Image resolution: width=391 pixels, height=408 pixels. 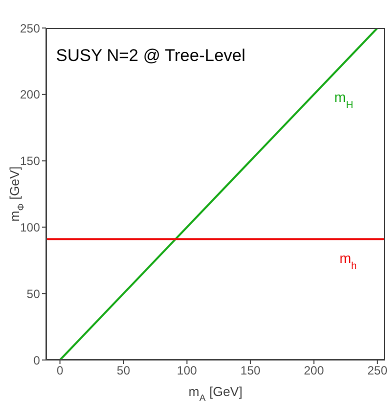 What do you see at coordinates (33, 293) in the screenshot?
I see `y-tick-label: 50` at bounding box center [33, 293].